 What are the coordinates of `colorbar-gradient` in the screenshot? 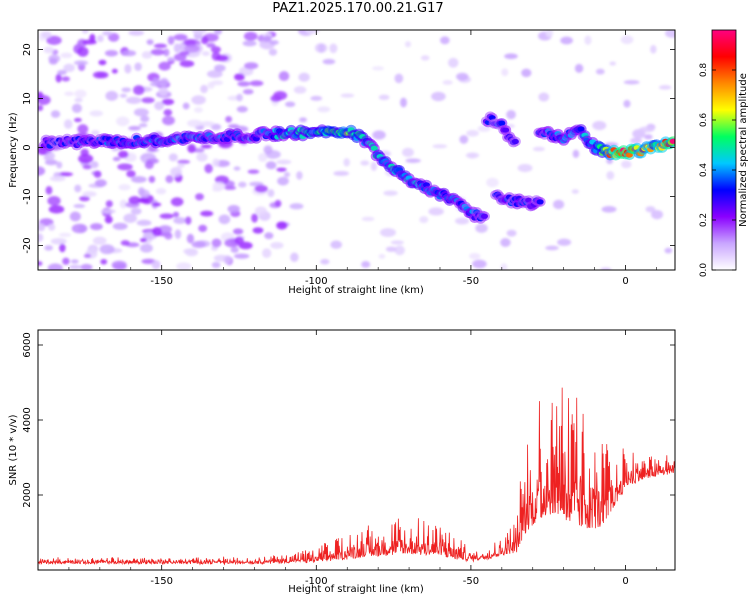 It's located at (724, 150).